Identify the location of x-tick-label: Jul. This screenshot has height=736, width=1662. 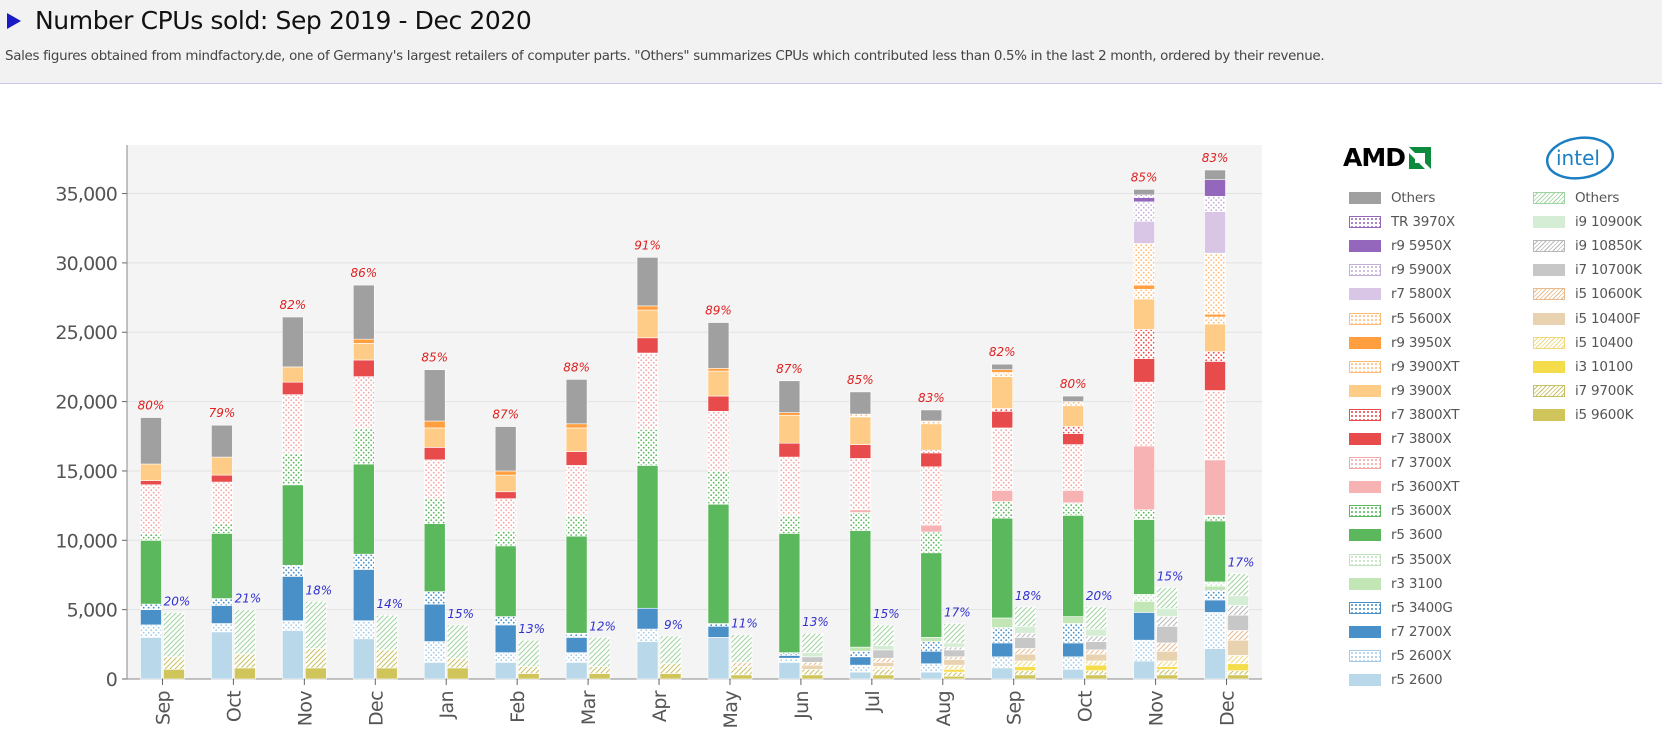
(873, 702).